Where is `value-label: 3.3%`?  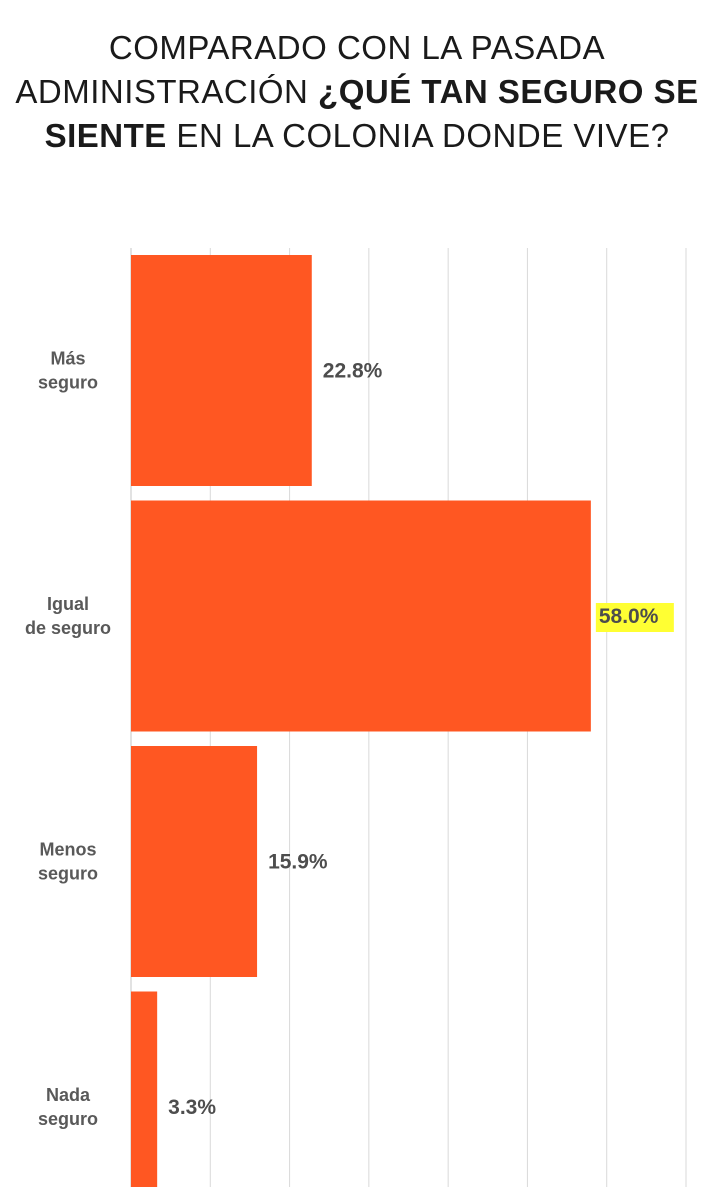
value-label: 3.3% is located at coordinates (192, 1107).